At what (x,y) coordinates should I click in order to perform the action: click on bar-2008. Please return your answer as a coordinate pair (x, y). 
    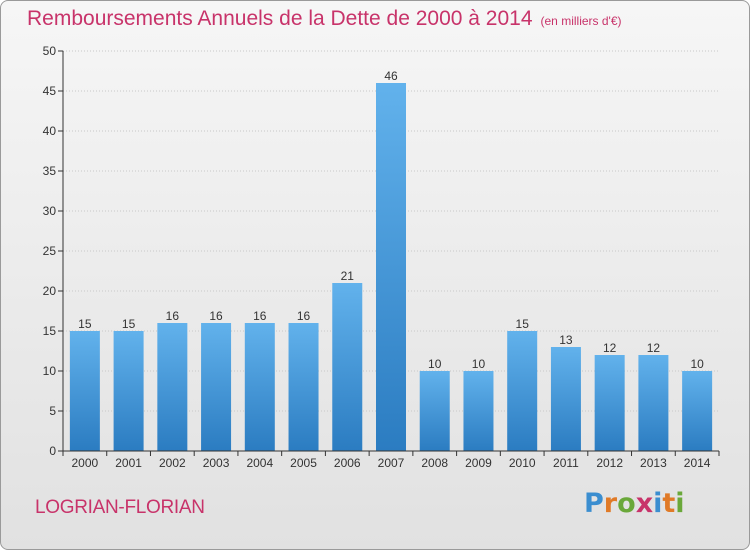
    Looking at the image, I should click on (434, 411).